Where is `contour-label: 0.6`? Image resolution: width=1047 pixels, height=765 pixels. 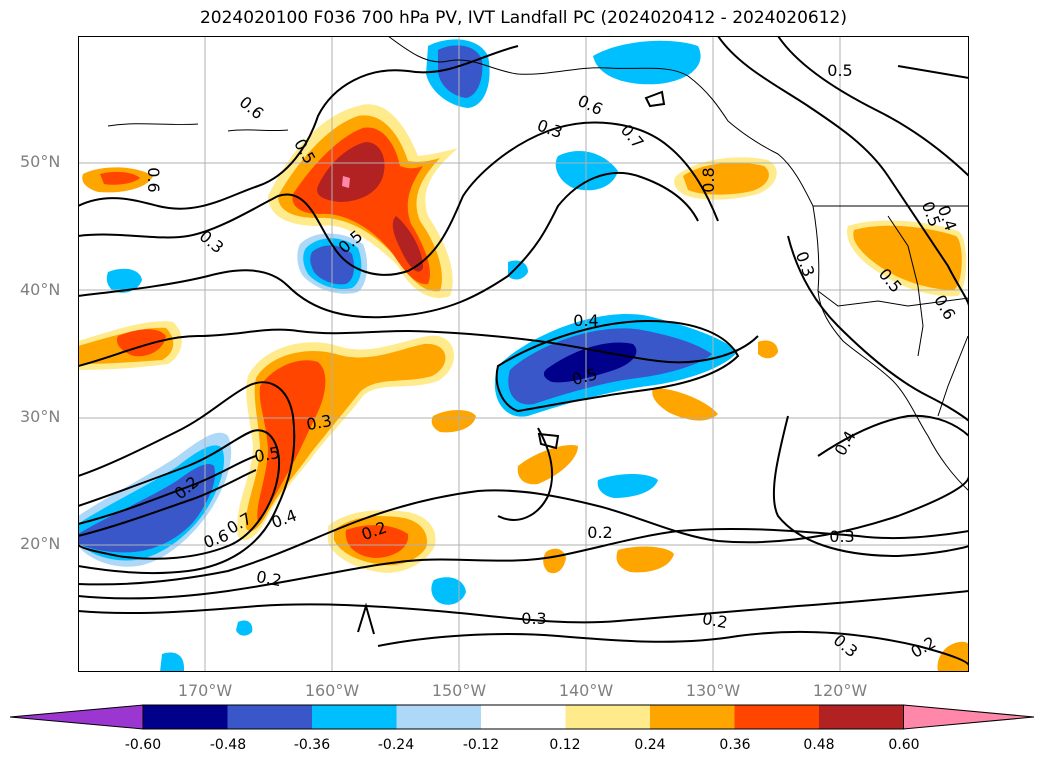
contour-label: 0.6 is located at coordinates (153, 179).